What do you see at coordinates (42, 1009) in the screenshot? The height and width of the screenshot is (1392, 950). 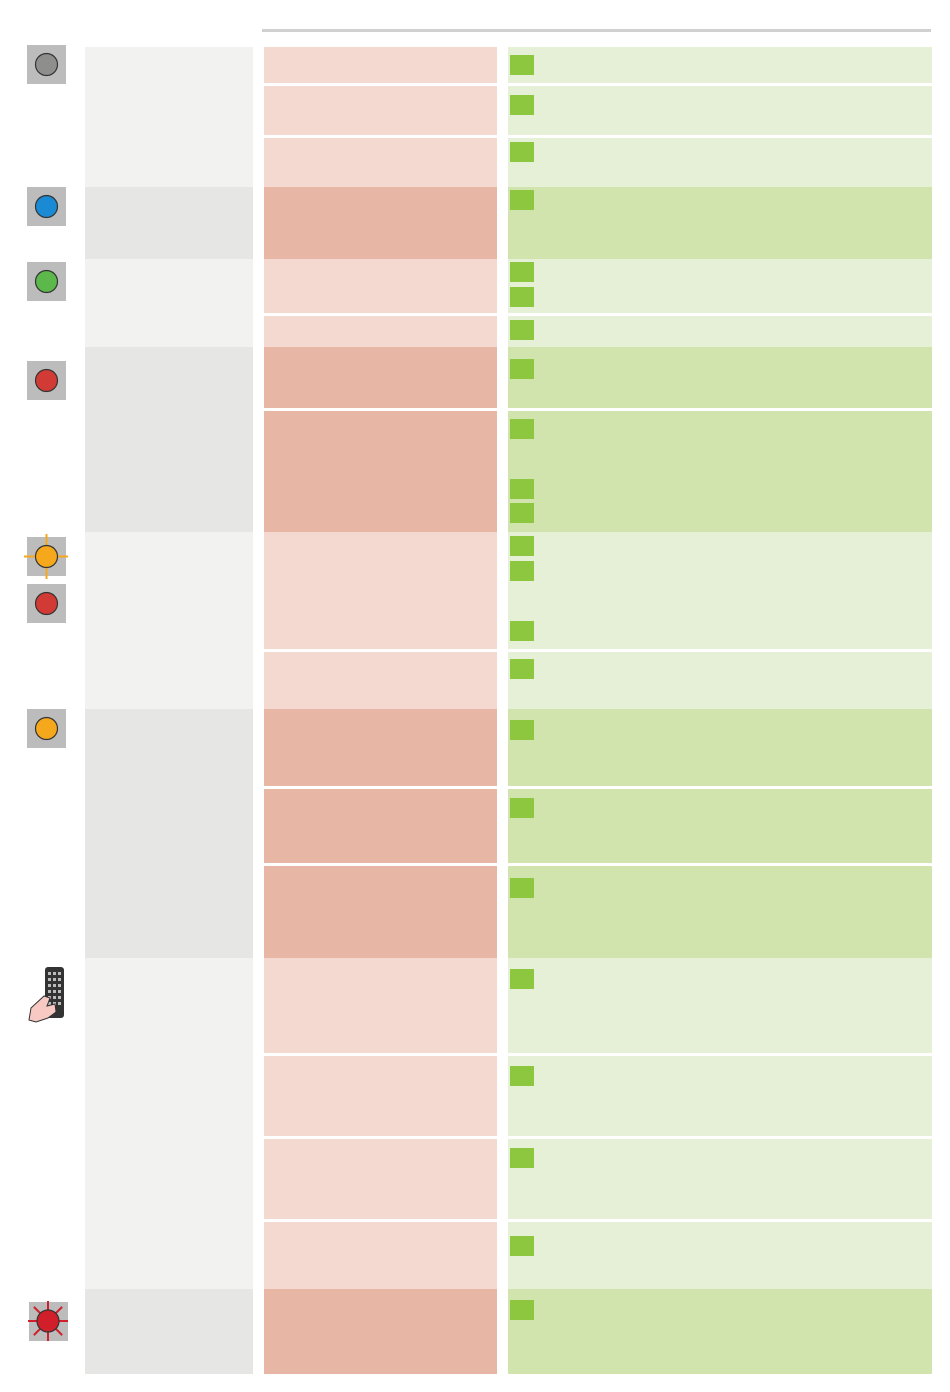 I see `hand` at bounding box center [42, 1009].